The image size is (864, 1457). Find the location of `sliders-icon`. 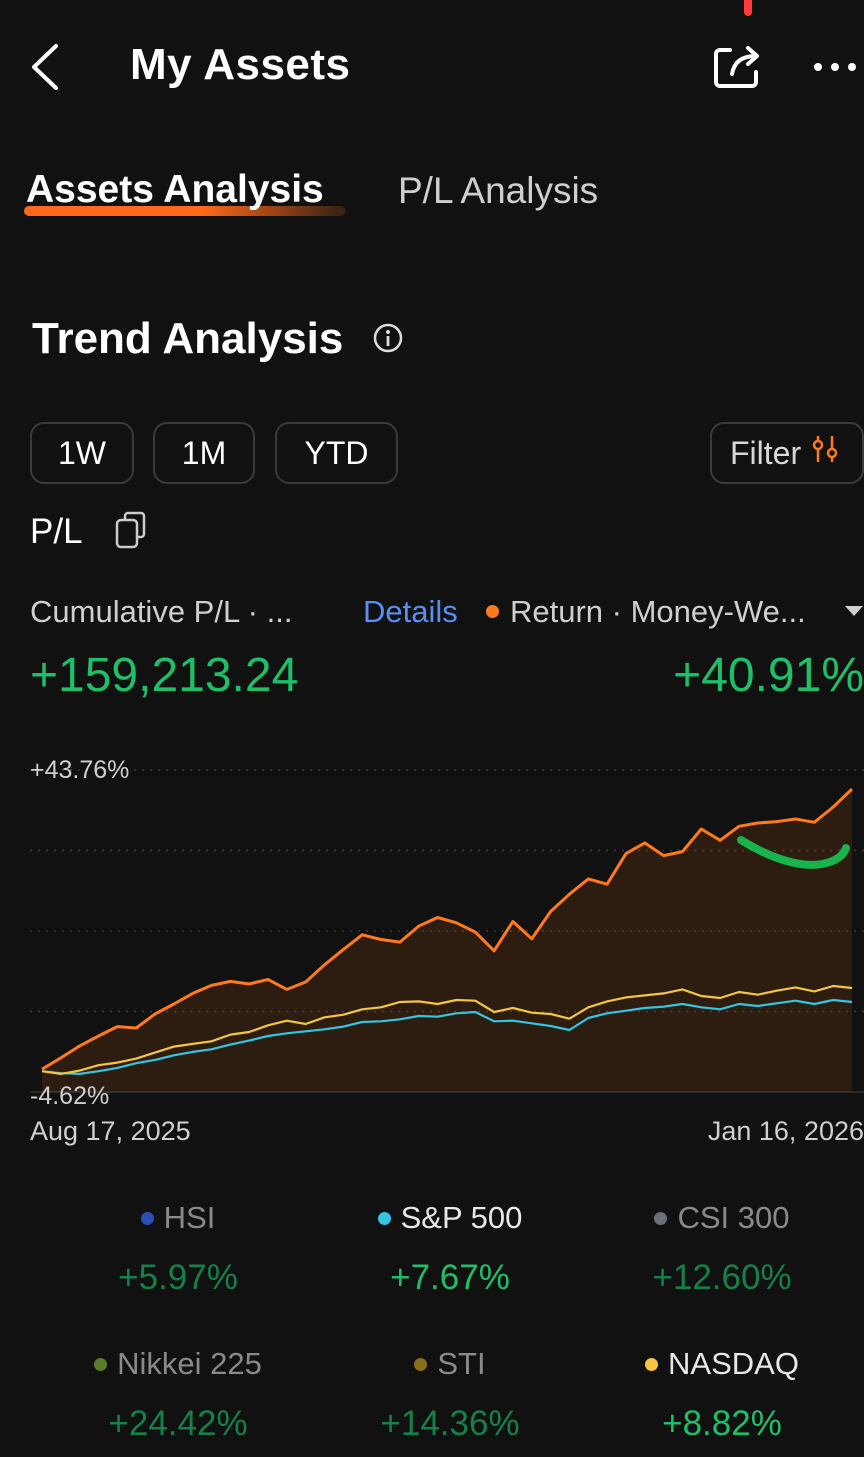

sliders-icon is located at coordinates (825, 453).